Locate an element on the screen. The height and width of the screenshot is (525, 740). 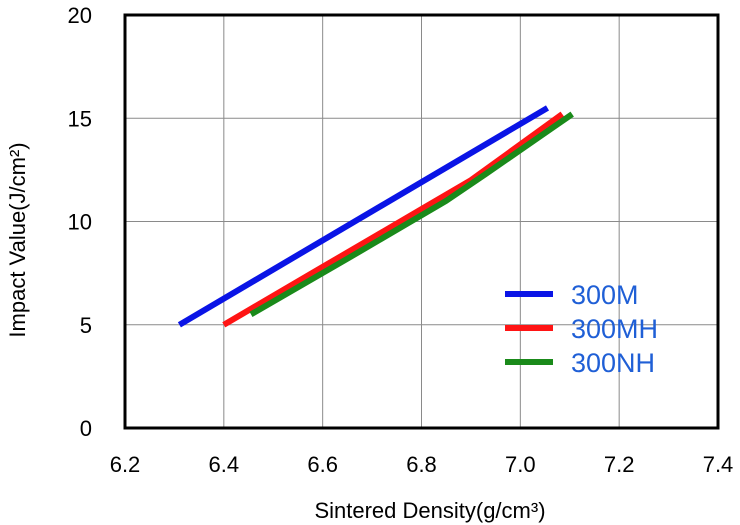
x-tick-label: 7.4 is located at coordinates (718, 464).